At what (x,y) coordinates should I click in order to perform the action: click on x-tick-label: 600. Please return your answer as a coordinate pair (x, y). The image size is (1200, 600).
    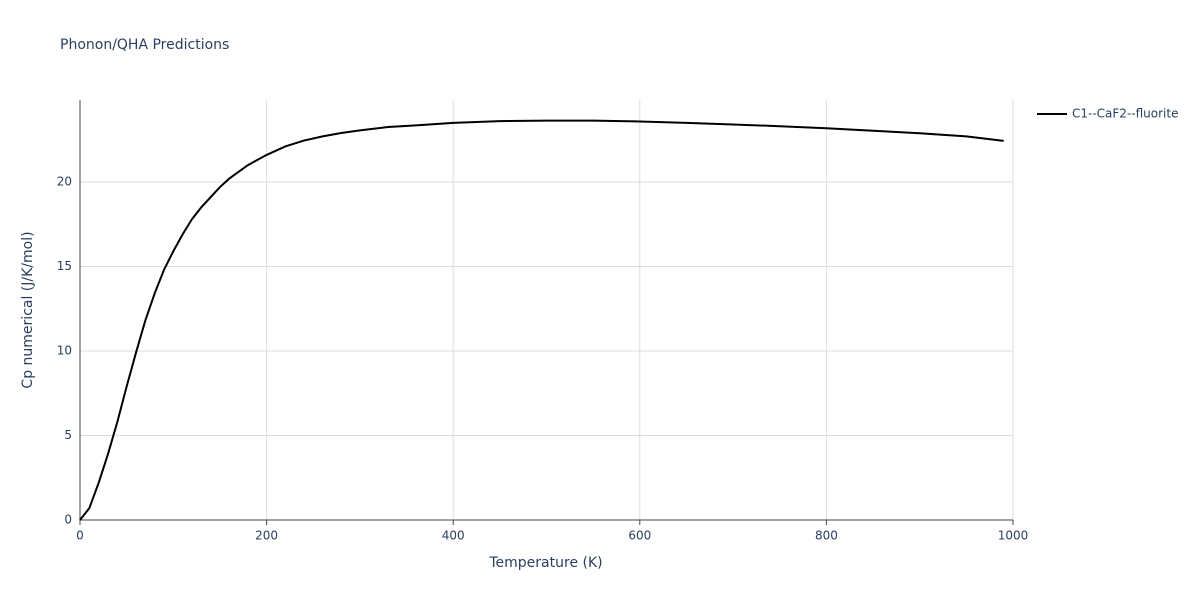
    Looking at the image, I should click on (639, 536).